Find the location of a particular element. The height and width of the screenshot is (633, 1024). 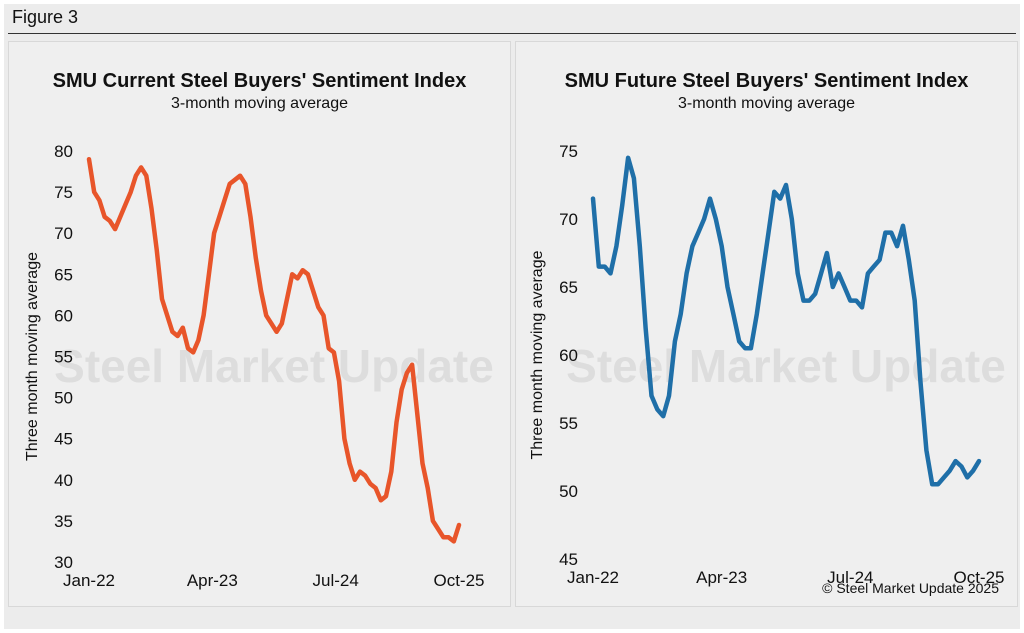

chart-title: SMU Future Steel Buyers' Sentiment Index is located at coordinates (766, 81).